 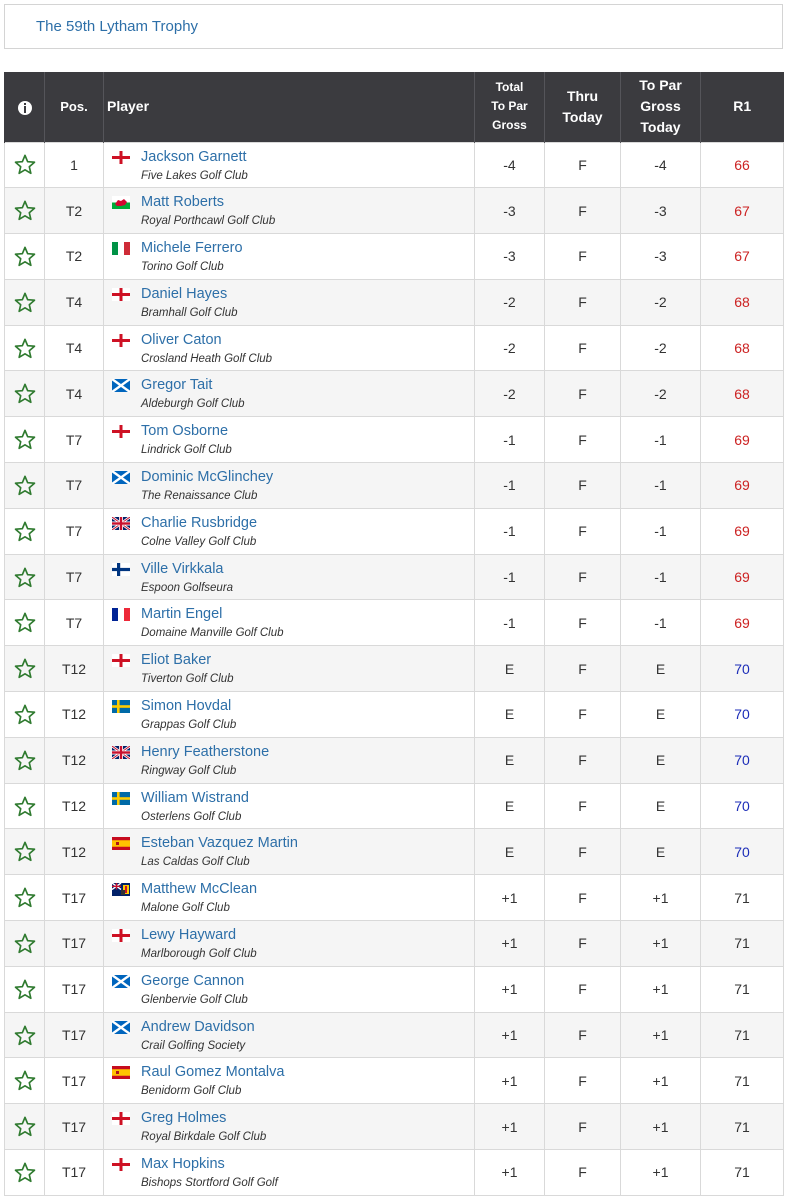 I want to click on table-row: T12 Simon Hovdal Grappas Golf Club E F E 70, so click(x=394, y=714).